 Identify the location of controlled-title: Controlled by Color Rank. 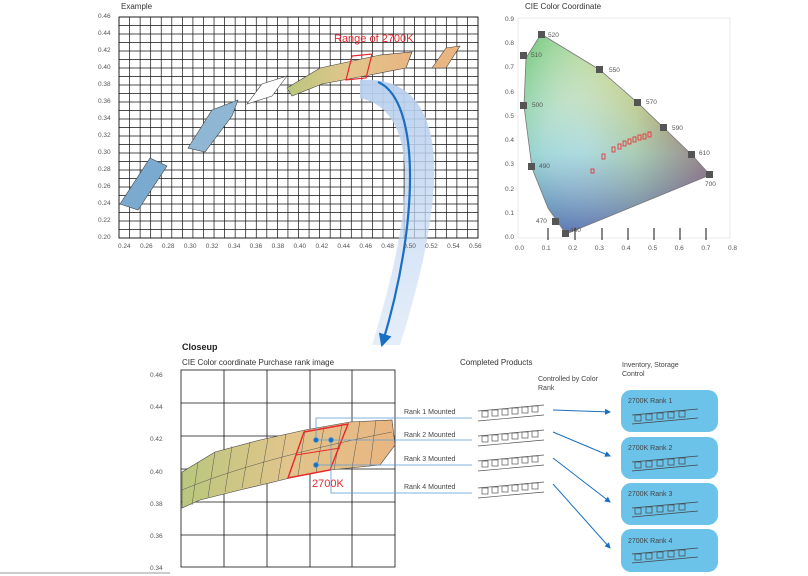
(568, 384).